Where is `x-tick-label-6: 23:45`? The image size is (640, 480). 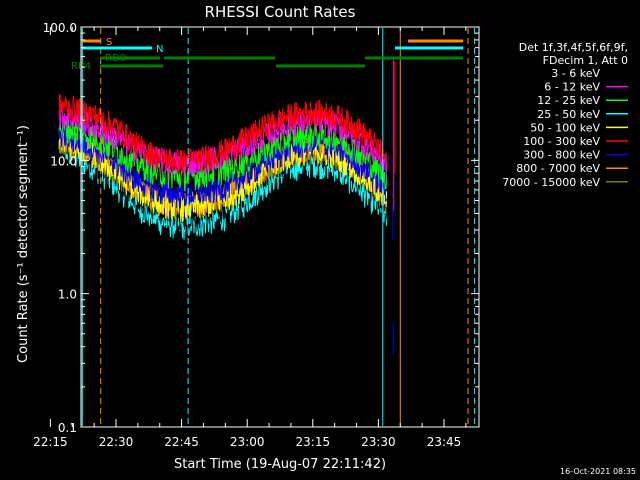
x-tick-label-6: 23:45 is located at coordinates (444, 442).